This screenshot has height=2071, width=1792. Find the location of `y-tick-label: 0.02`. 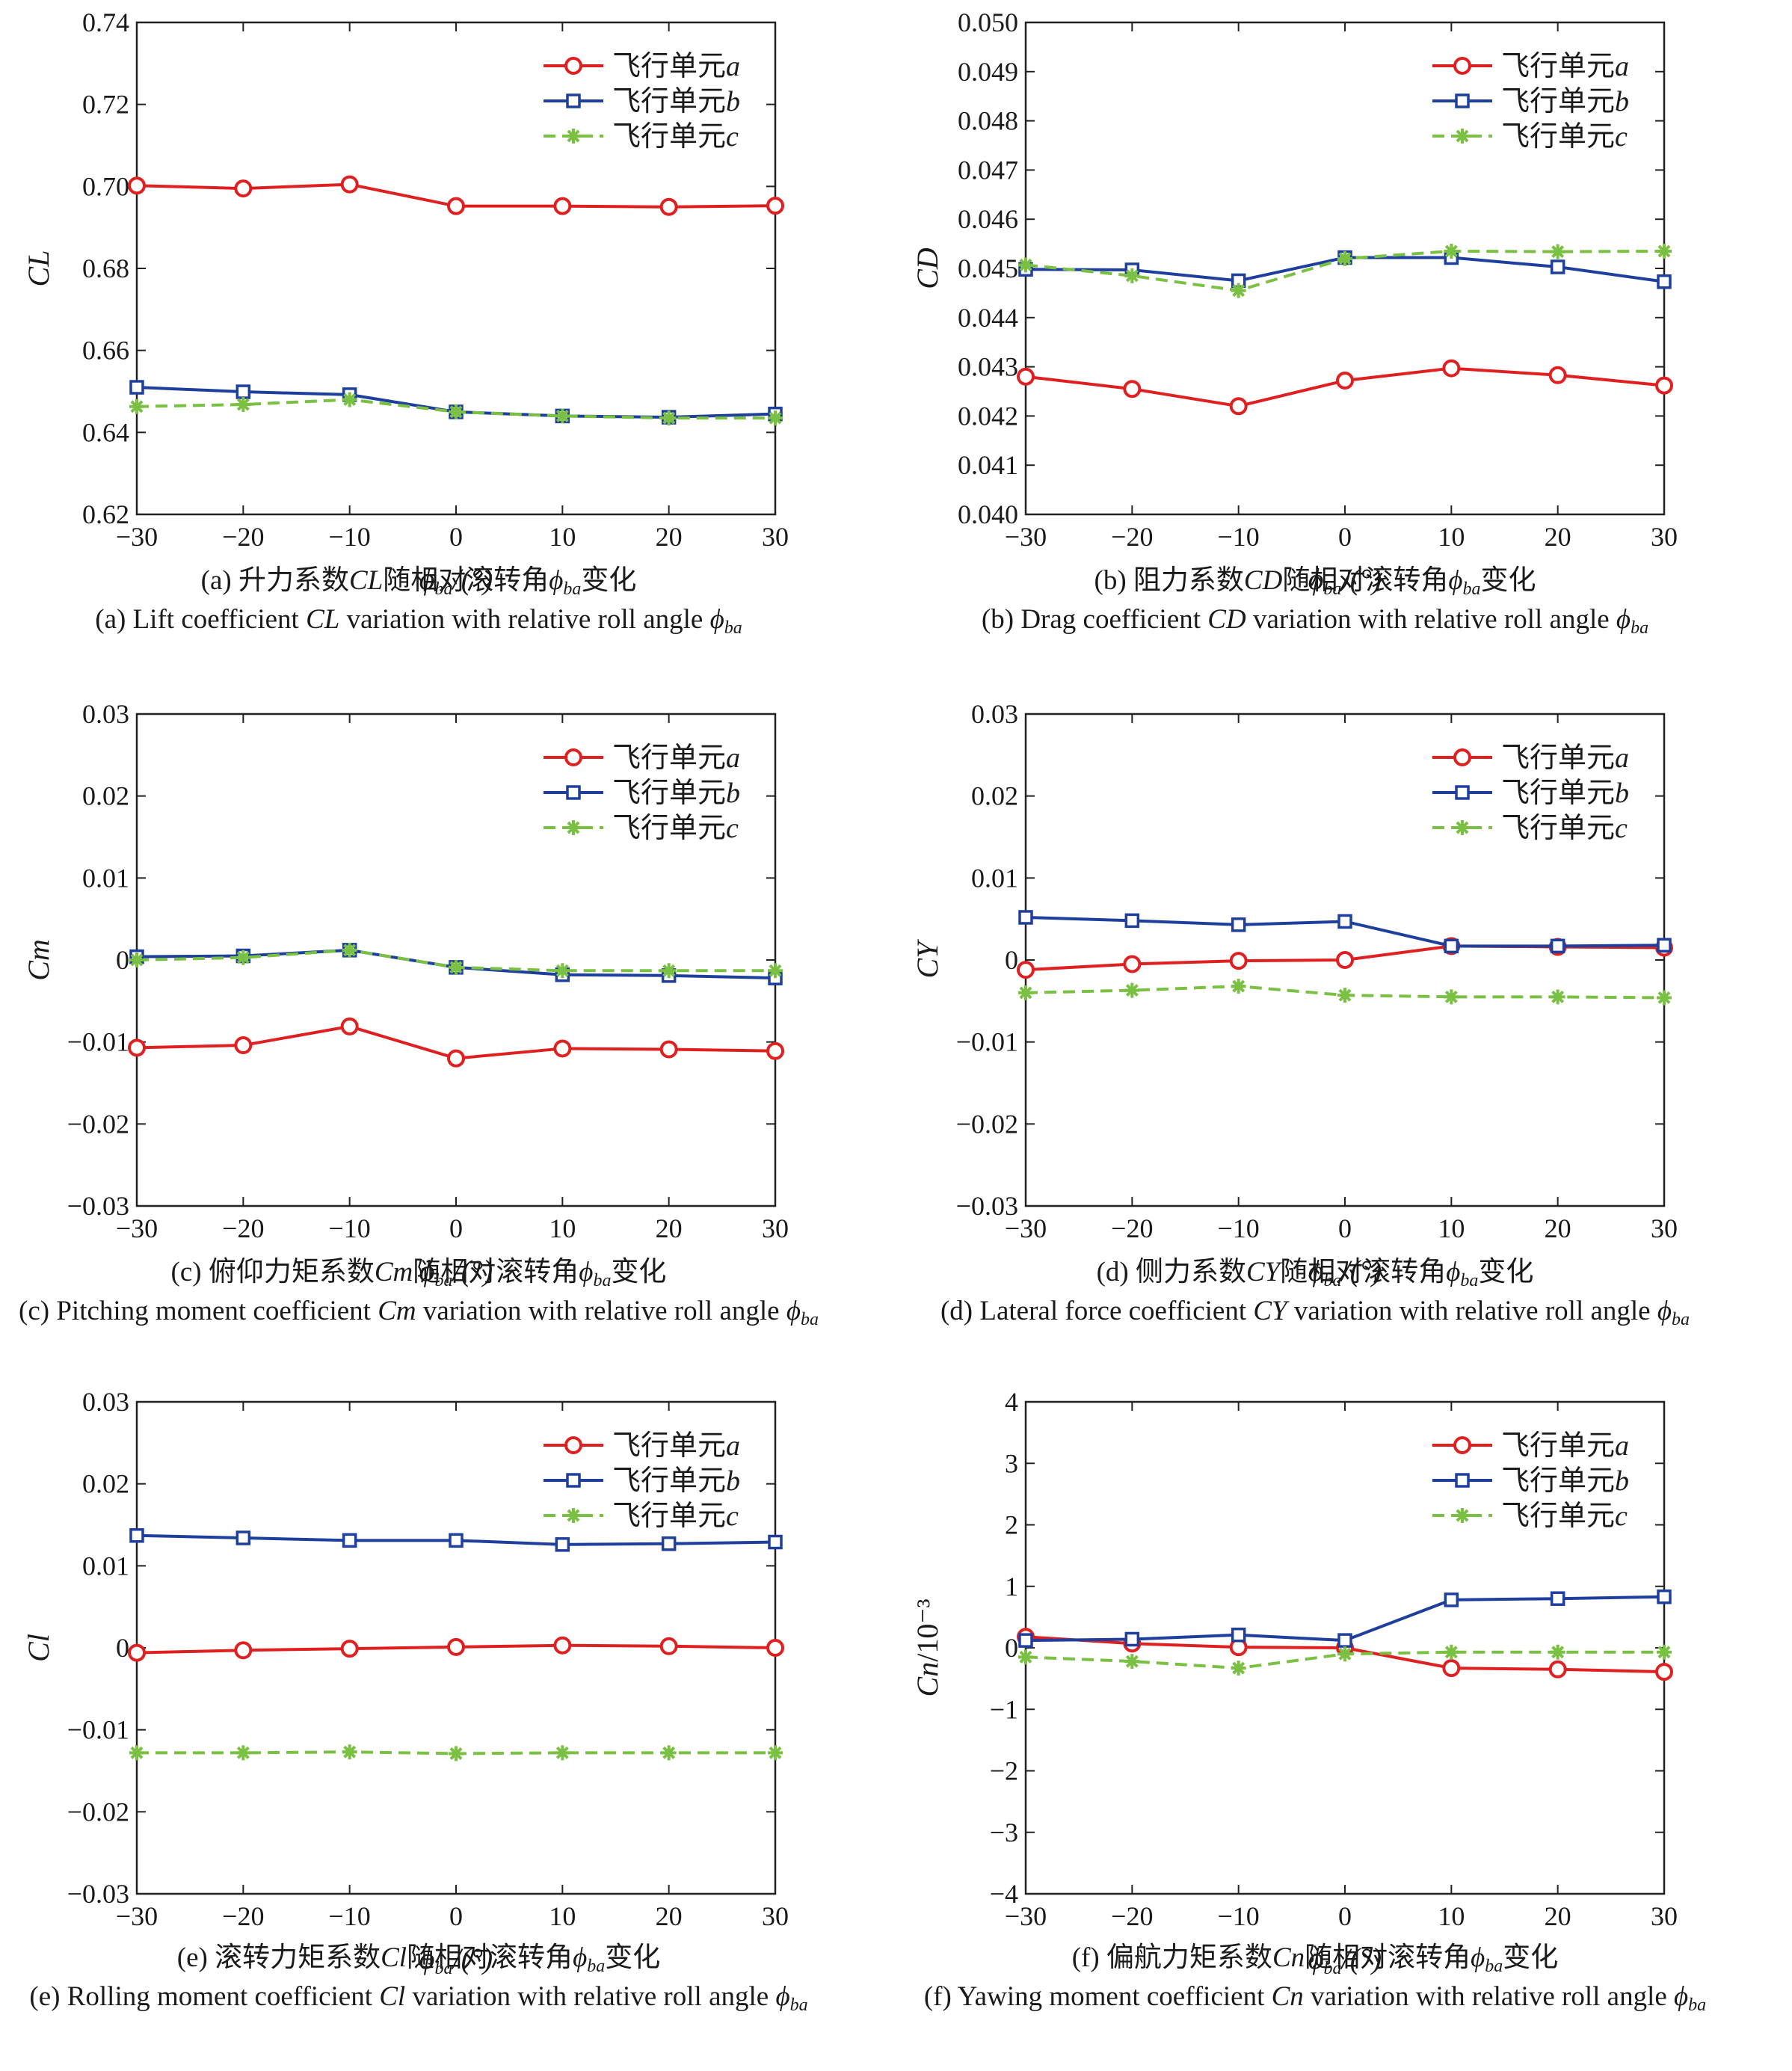

y-tick-label: 0.02 is located at coordinates (106, 1484).